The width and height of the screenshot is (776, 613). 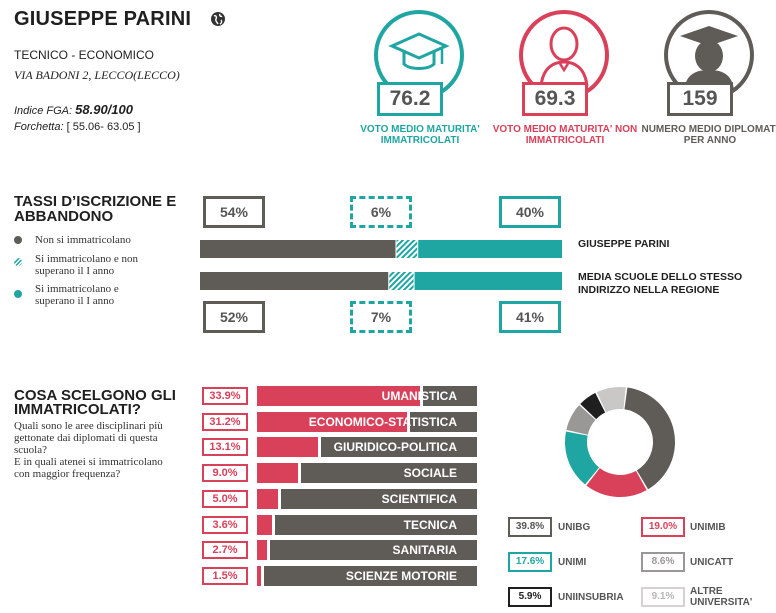 What do you see at coordinates (395, 447) in the screenshot?
I see `discipline-name: GIURIDICO-POLITICA` at bounding box center [395, 447].